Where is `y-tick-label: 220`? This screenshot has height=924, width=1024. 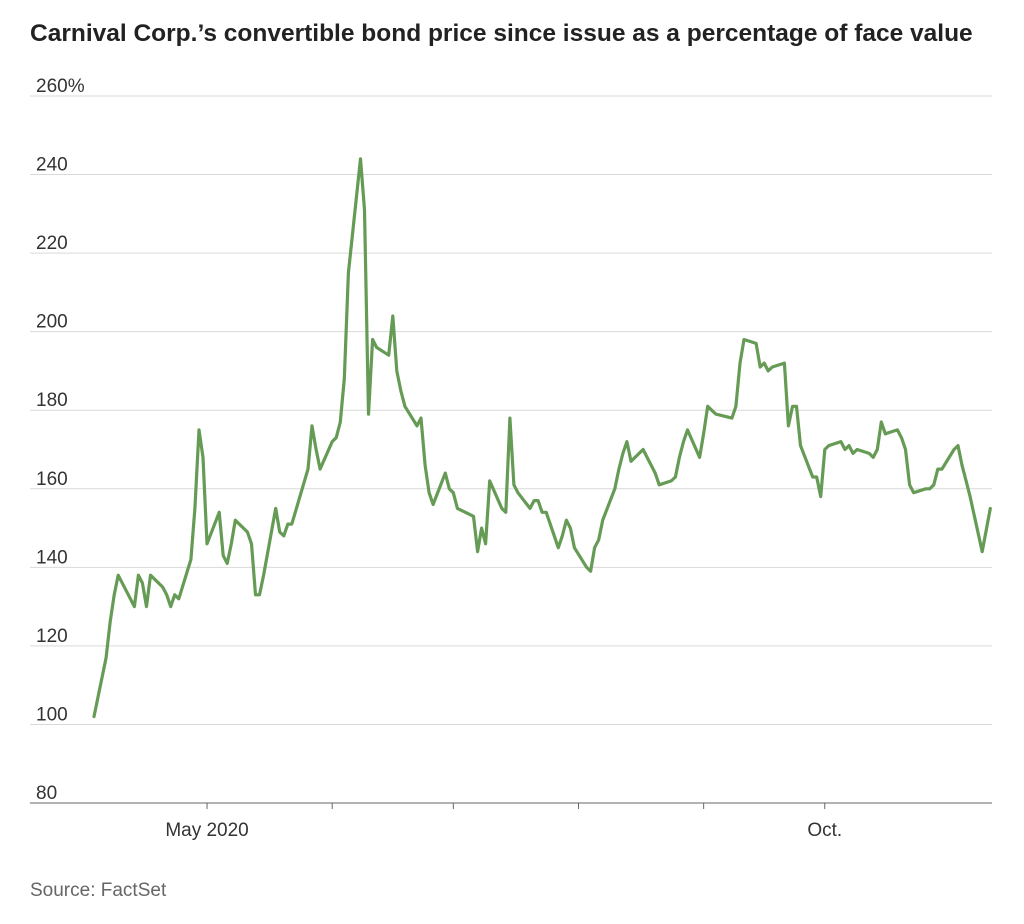
y-tick-label: 220 is located at coordinates (52, 243).